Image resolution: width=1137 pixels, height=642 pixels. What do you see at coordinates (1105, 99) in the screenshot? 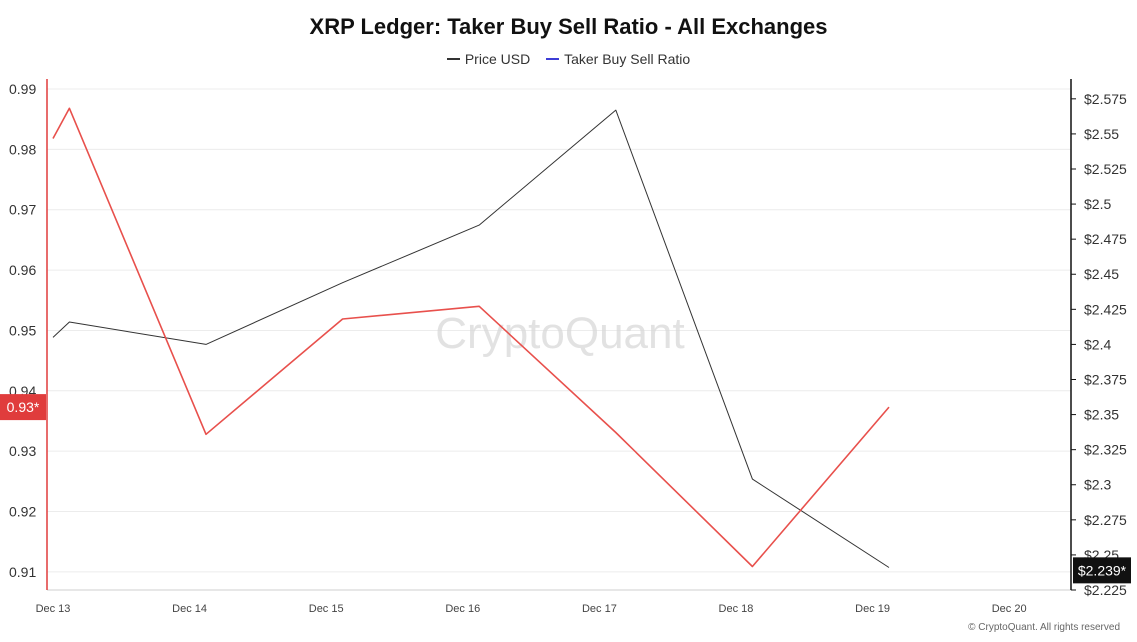
I see `right-tick-label: $2.575` at bounding box center [1105, 99].